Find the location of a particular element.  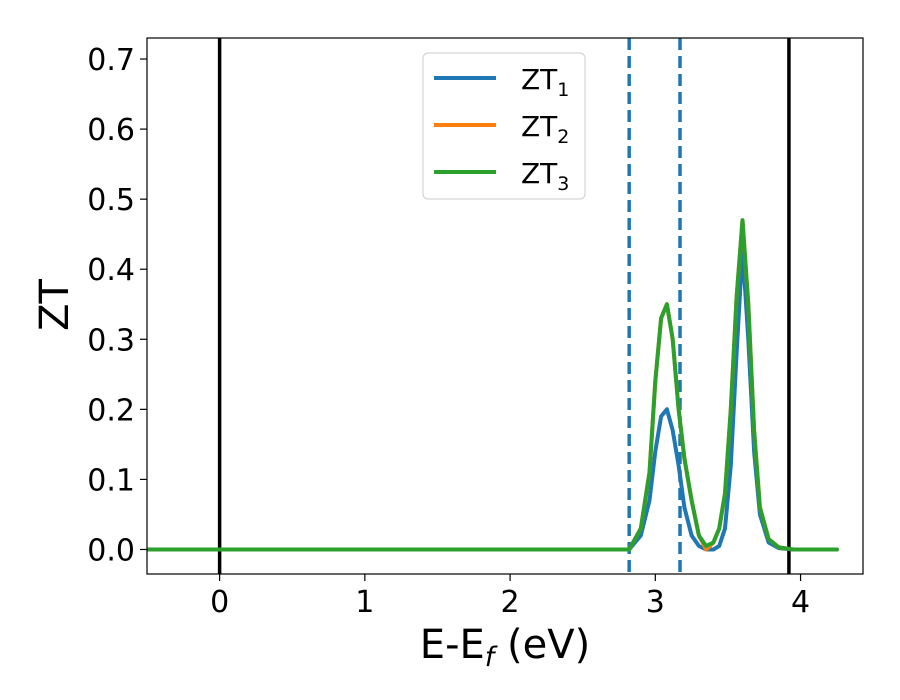

x-tick-label: 0 is located at coordinates (219, 602).